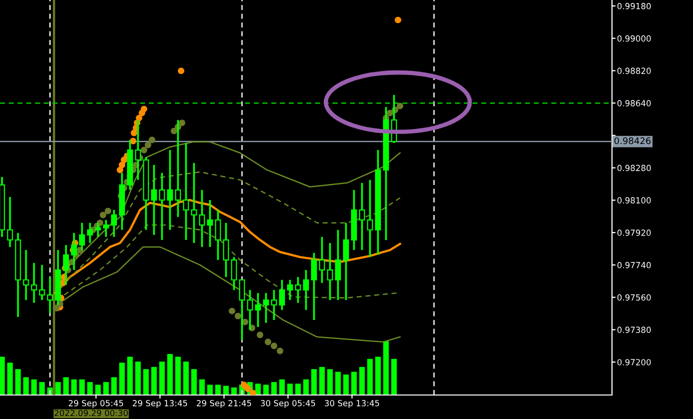  What do you see at coordinates (96, 404) in the screenshot?
I see `x-tick-label: 29 Sep 05:45` at bounding box center [96, 404].